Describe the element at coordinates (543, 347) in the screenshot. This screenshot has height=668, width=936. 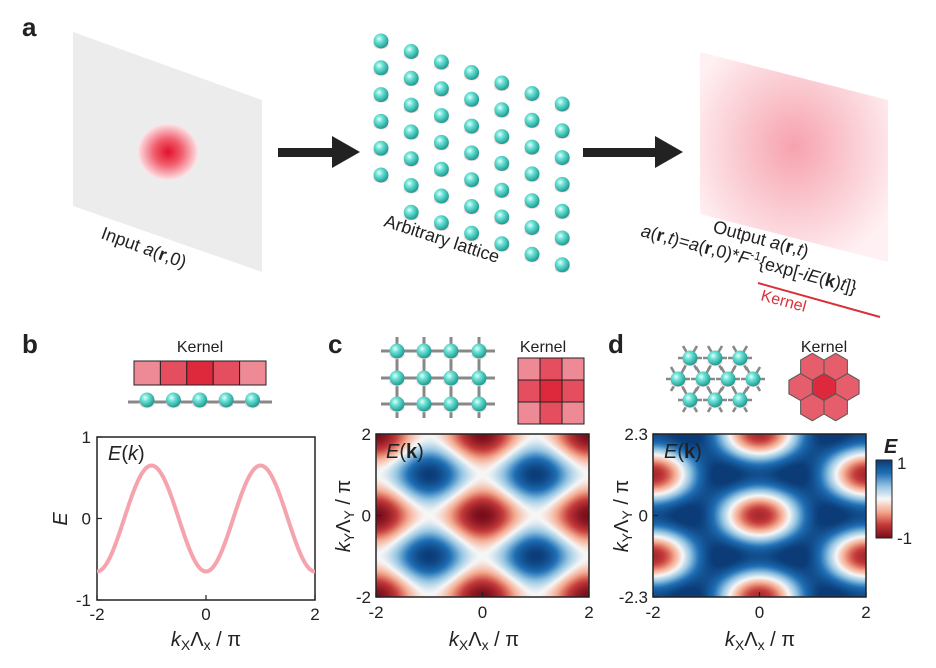
I see `kernel-c-label: Kernel` at that location.